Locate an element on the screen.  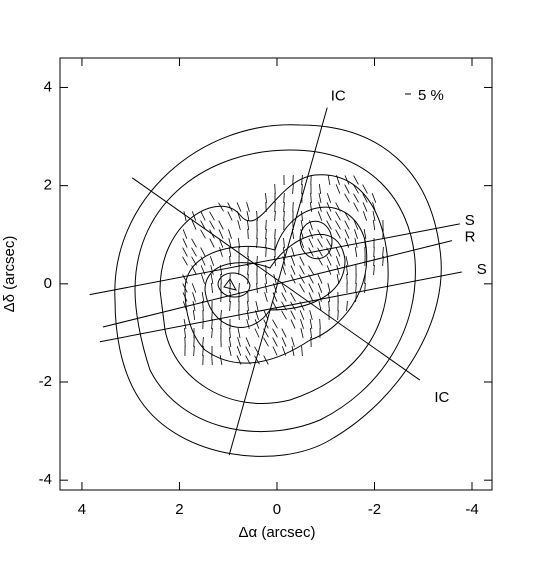
line-label: IC is located at coordinates (338, 96).